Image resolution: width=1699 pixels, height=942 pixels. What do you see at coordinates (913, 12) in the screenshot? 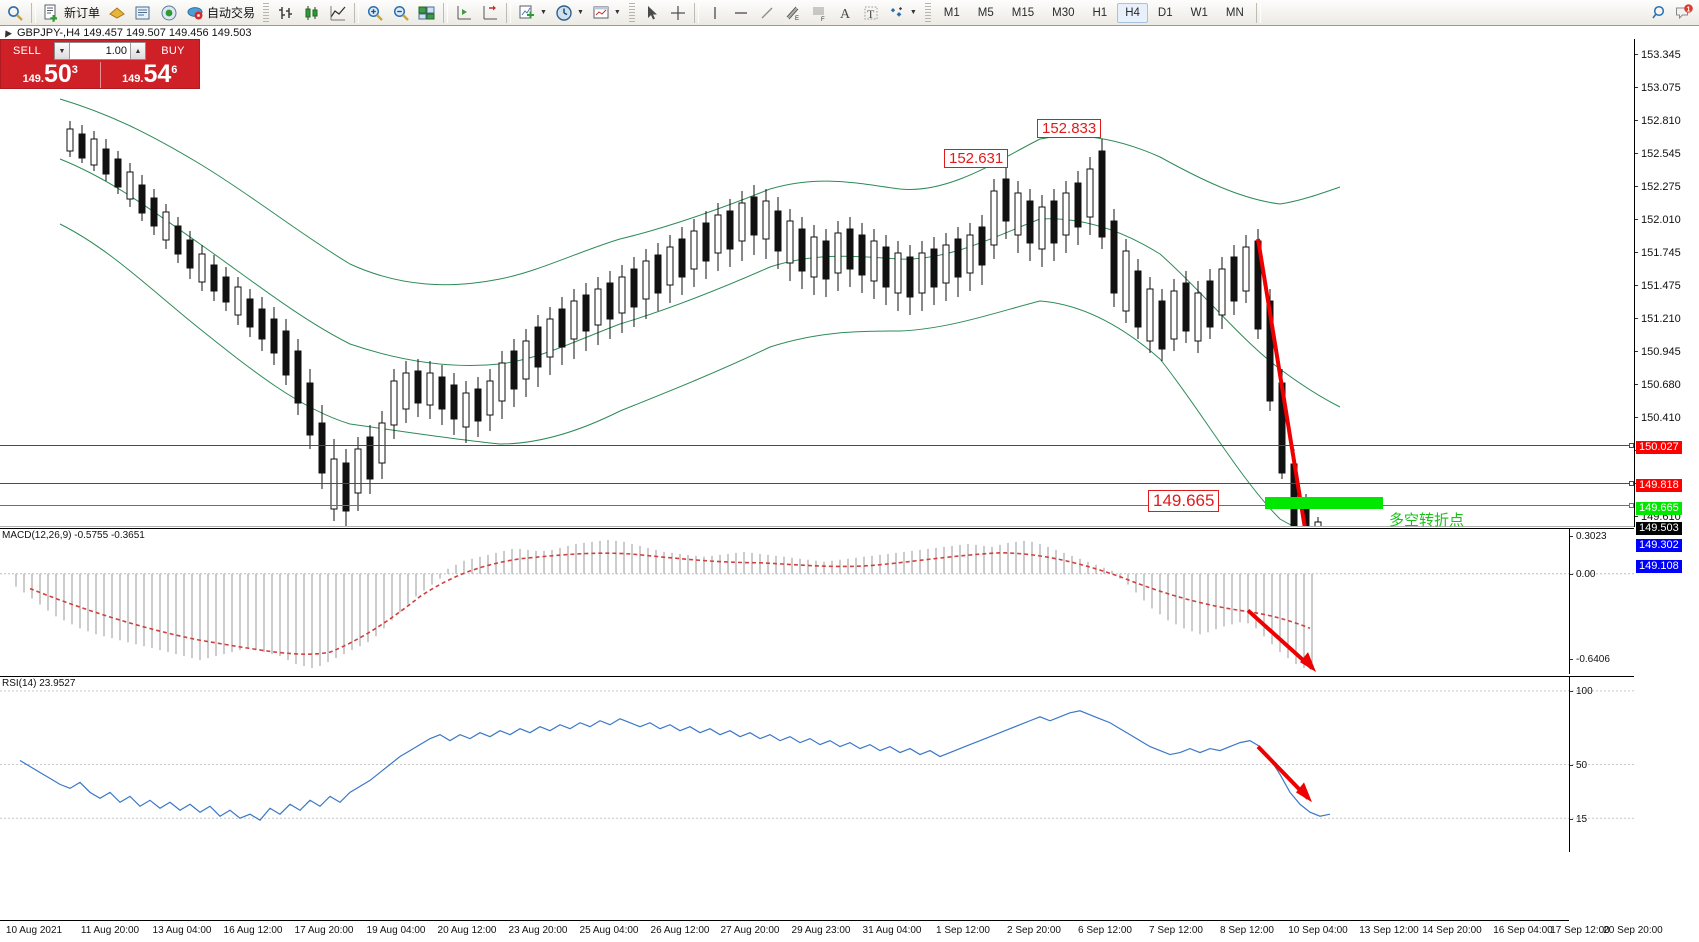
I see `objects-dropdown-caret: ▼` at bounding box center [913, 12].